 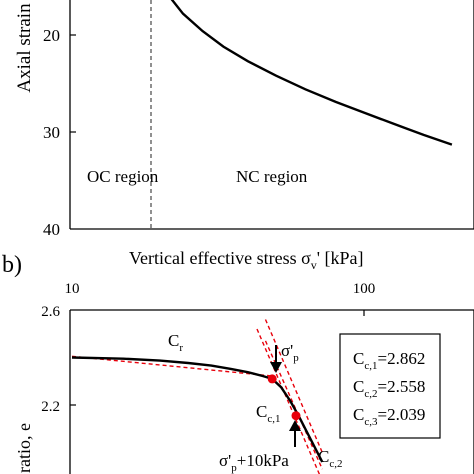 What do you see at coordinates (330, 458) in the screenshot?
I see `cc2-label: Cc,2` at bounding box center [330, 458].